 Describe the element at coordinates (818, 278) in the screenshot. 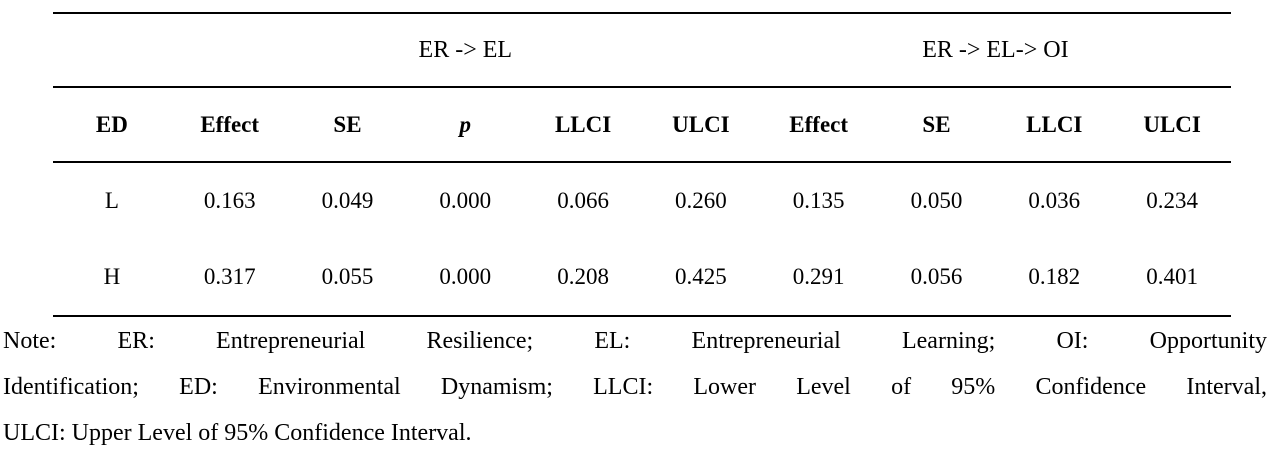

I see `cell-effect-2-h: 0.291` at that location.